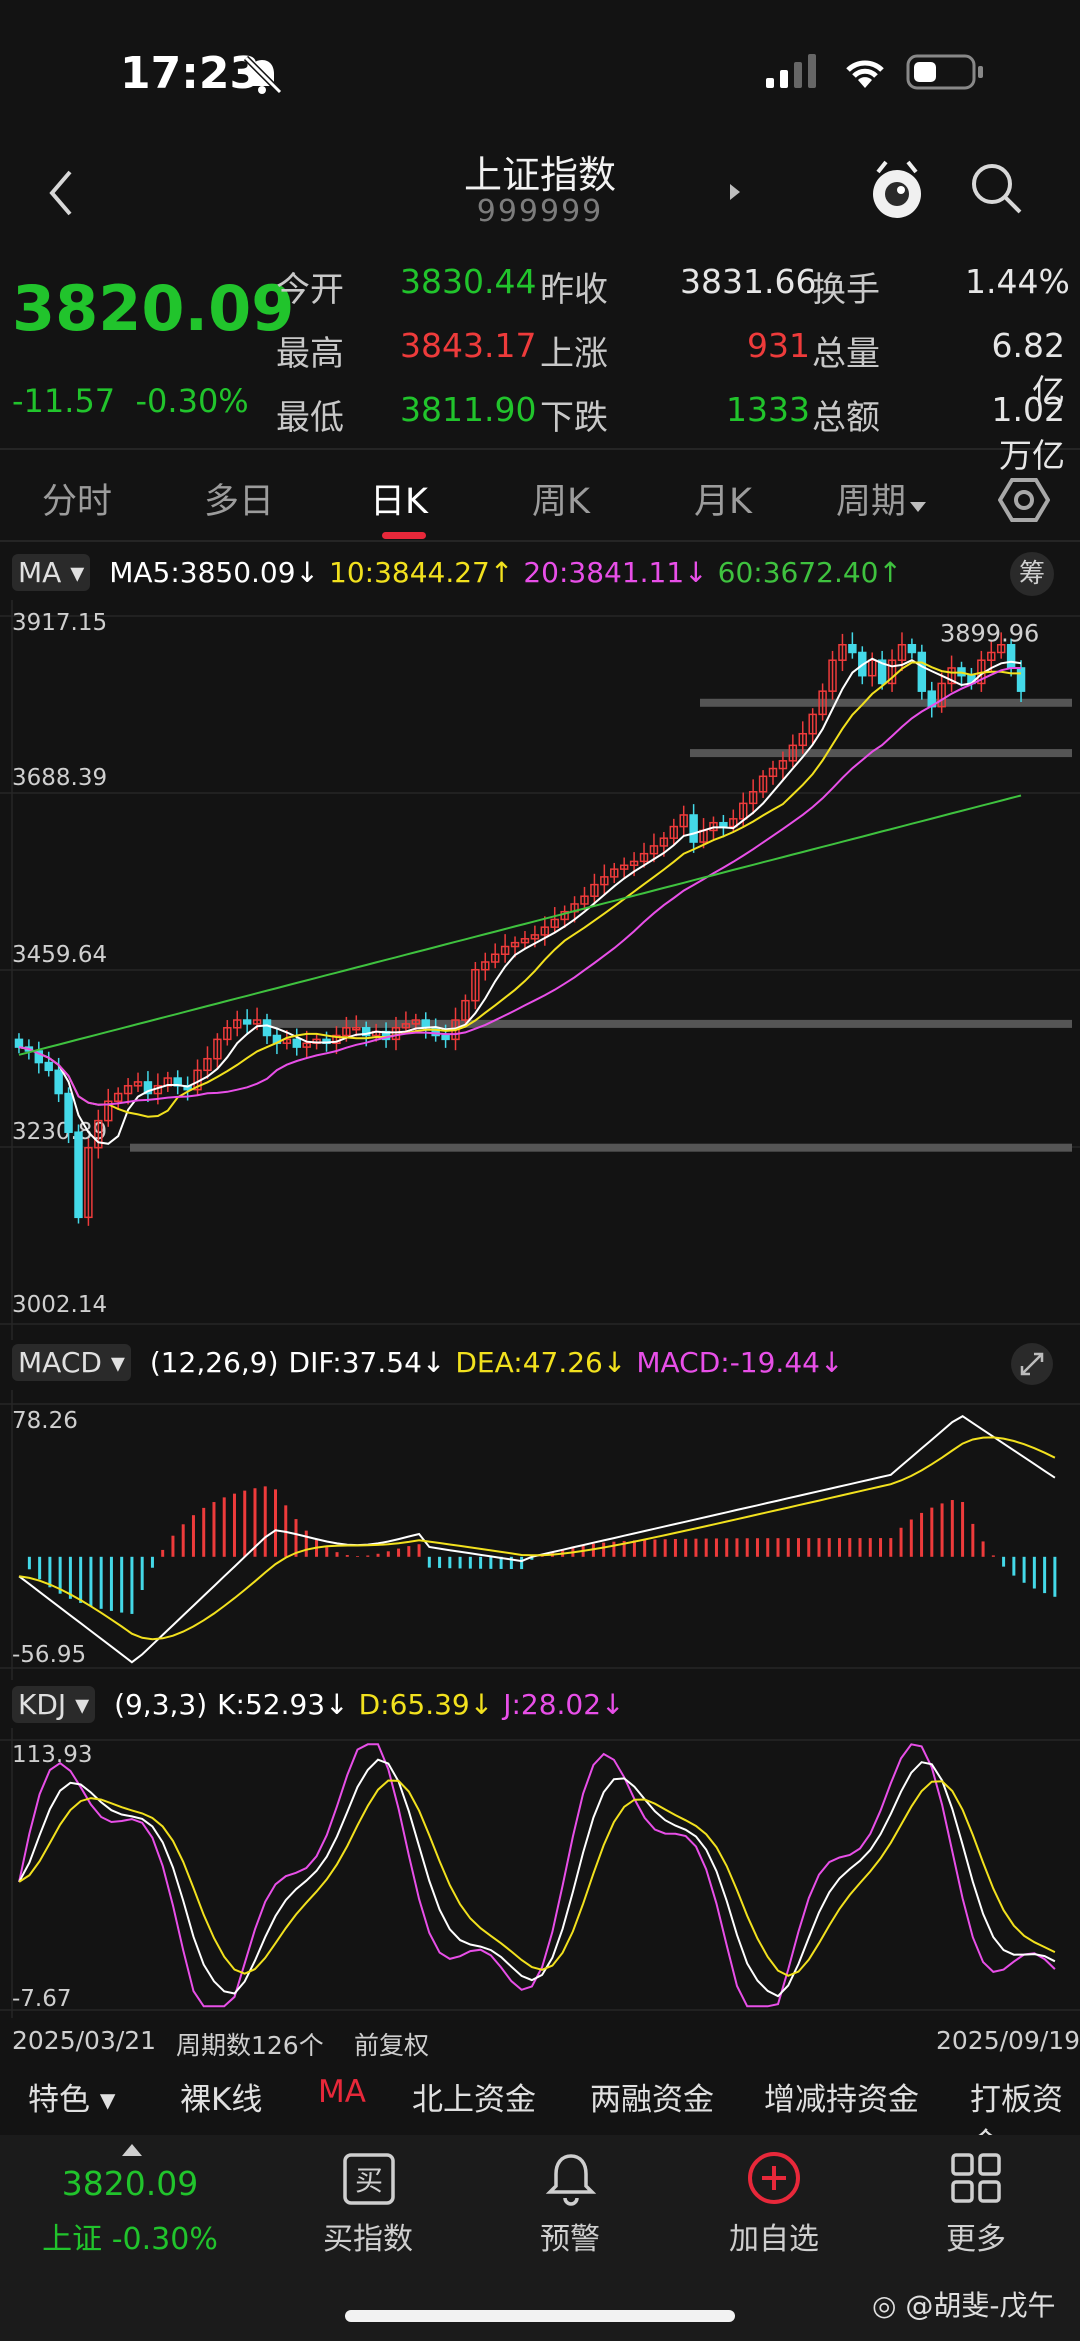 The image size is (1080, 2341). Describe the element at coordinates (59, 1132) in the screenshot. I see `y-tick-label: 3230.89` at that location.